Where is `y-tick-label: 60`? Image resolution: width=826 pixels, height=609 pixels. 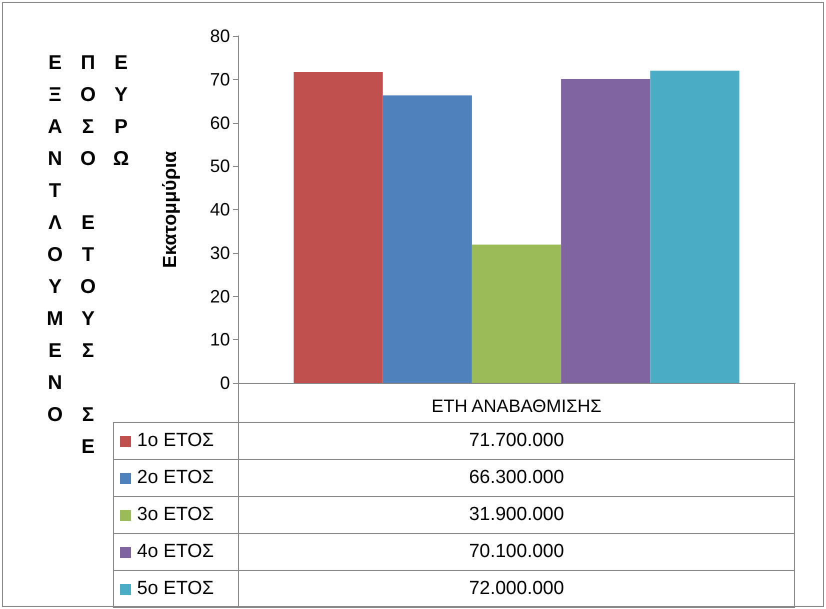 y-tick-label: 60 is located at coordinates (220, 122).